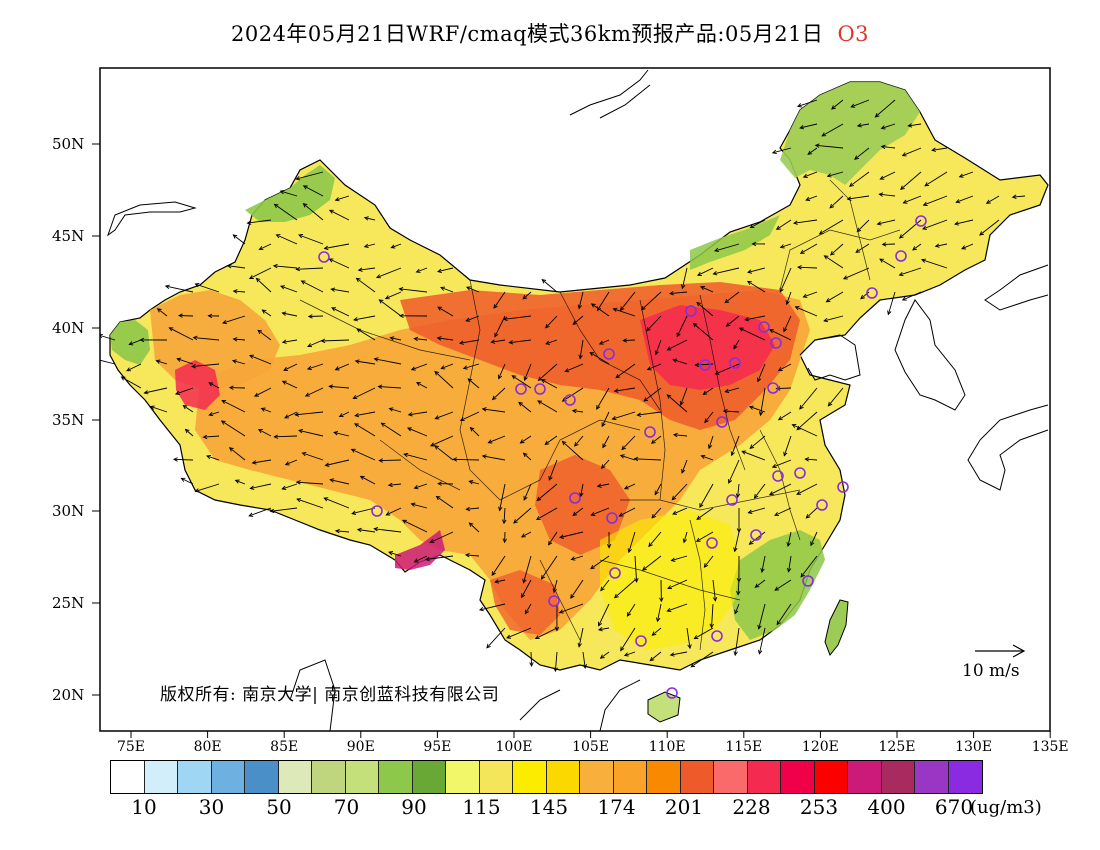  What do you see at coordinates (68, 144) in the screenshot?
I see `latitude-label: 50N` at bounding box center [68, 144].